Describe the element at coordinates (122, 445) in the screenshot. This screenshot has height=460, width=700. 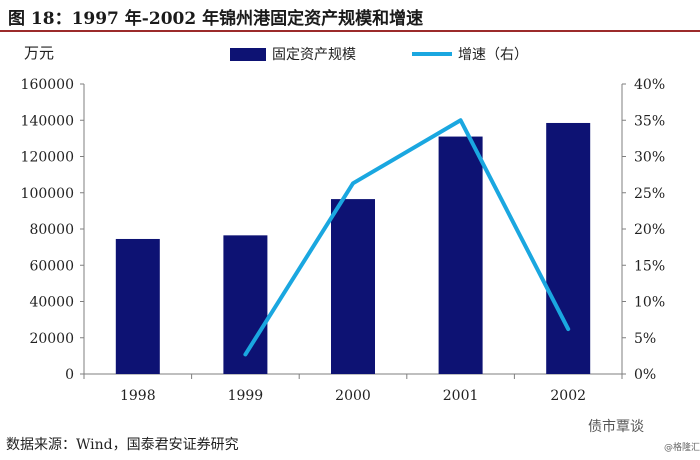
I see `data-source: 数据来源：Wind，国泰君安证券研究` at that location.